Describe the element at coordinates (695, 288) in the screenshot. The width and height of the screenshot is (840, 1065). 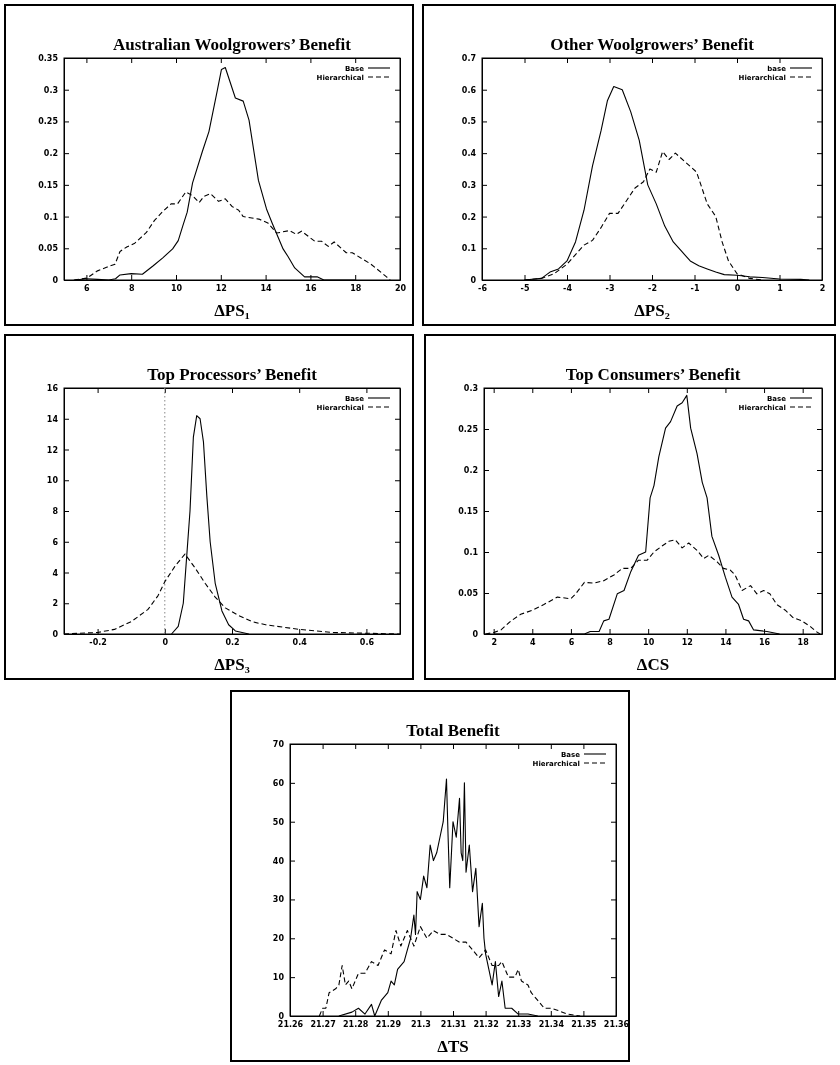
I see `x-tick-label: -1` at that location.